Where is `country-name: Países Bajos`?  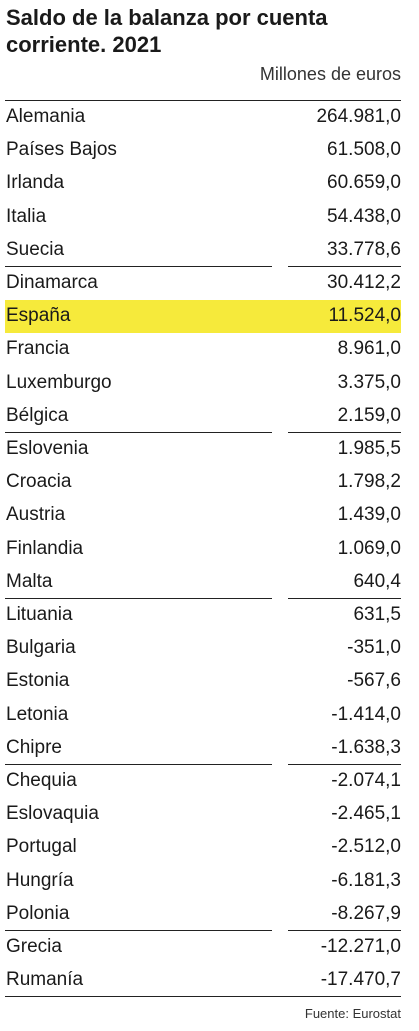
country-name: Países Bajos is located at coordinates (61, 150).